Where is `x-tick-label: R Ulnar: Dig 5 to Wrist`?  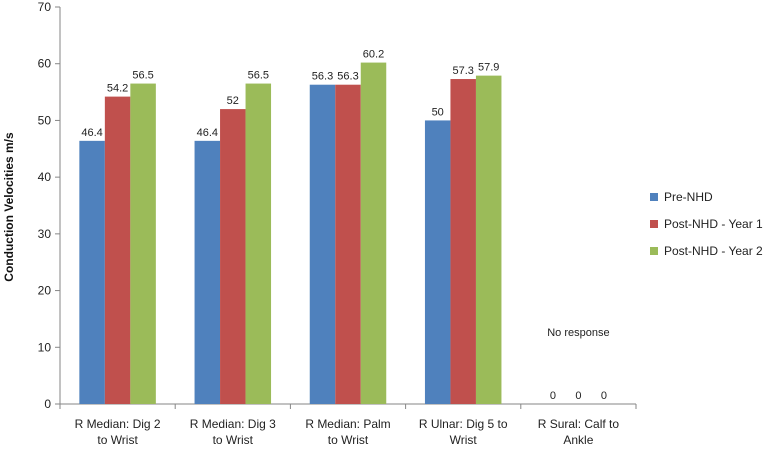
x-tick-label: R Ulnar: Dig 5 to Wrist is located at coordinates (463, 432).